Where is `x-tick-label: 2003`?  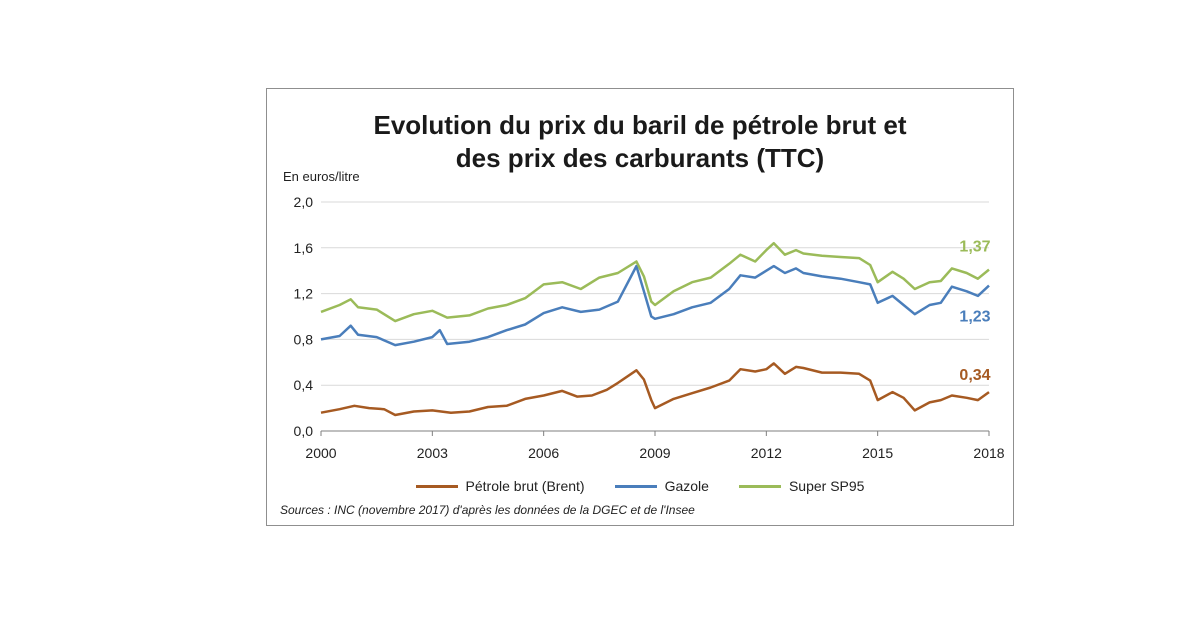 x-tick-label: 2003 is located at coordinates (432, 453).